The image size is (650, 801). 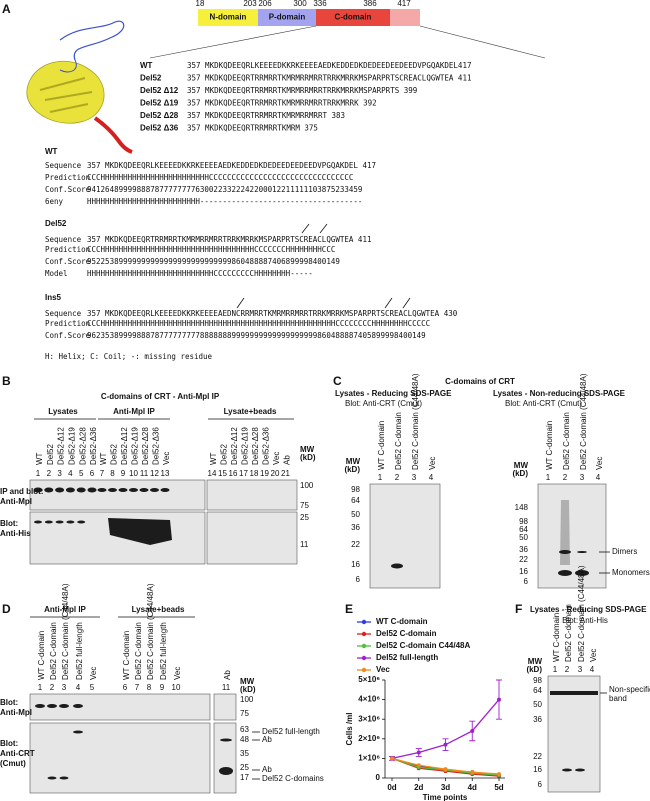 I want to click on mw-marker: 6, so click(x=540, y=784).